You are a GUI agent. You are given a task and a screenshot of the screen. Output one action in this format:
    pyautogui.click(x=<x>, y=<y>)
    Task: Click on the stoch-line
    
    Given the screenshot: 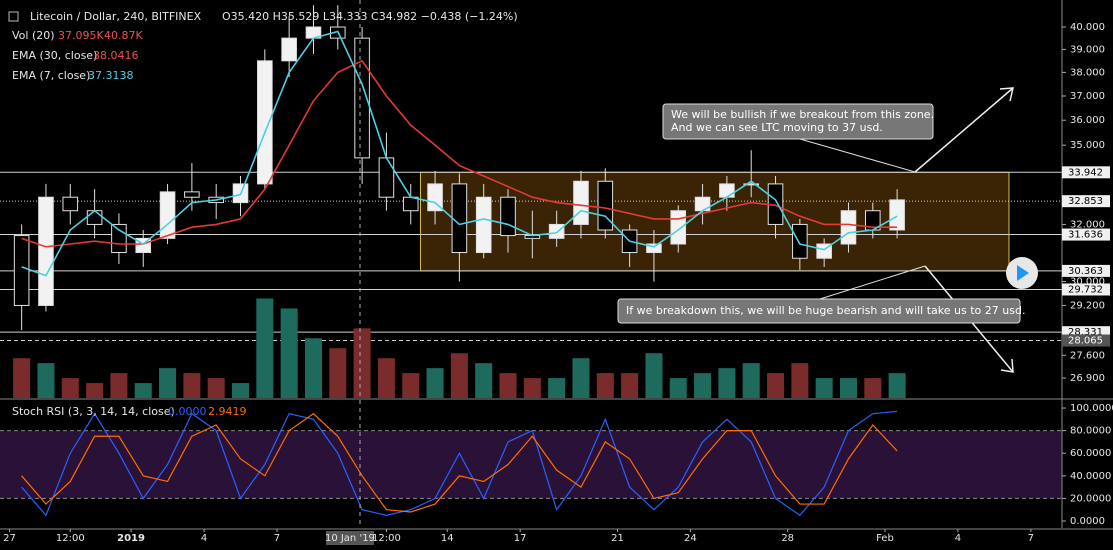 What is the action you would take?
    pyautogui.click(x=459, y=462)
    